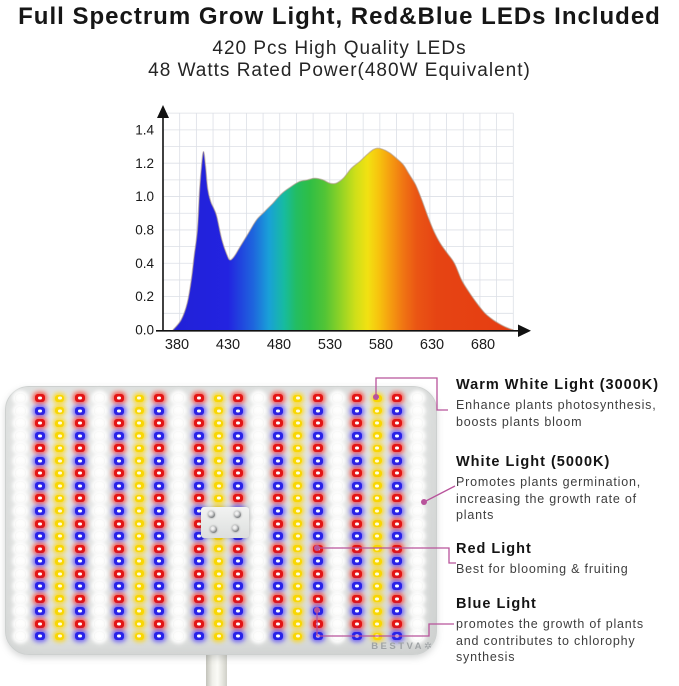  What do you see at coordinates (279, 345) in the screenshot?
I see `svg-text: 480` at bounding box center [279, 345].